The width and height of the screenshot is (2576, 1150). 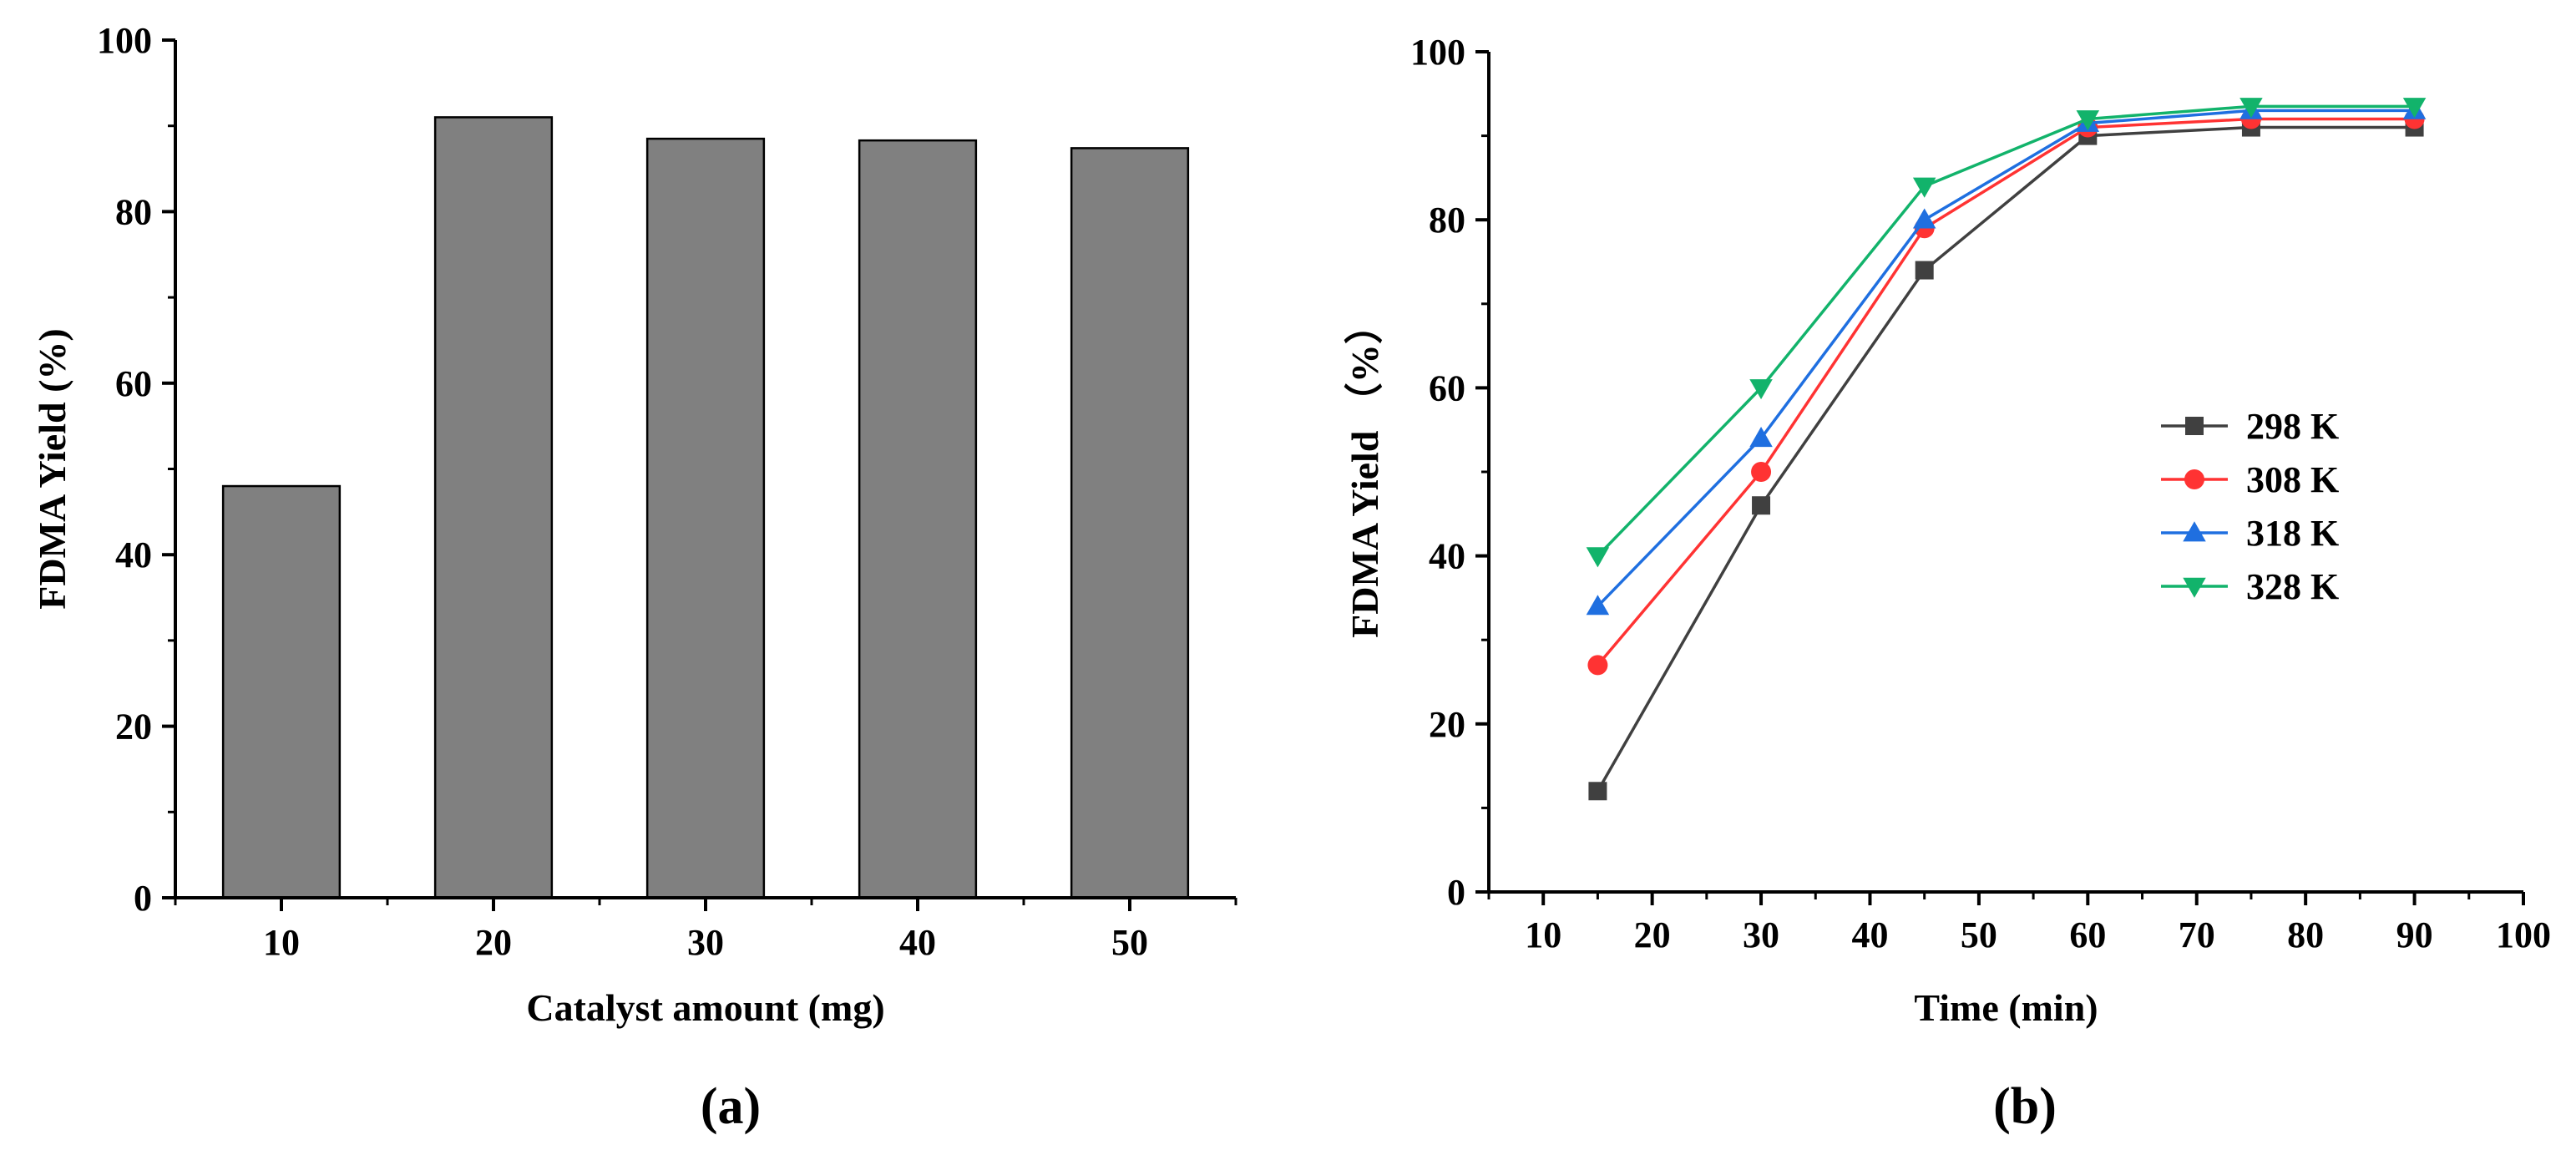 What do you see at coordinates (1447, 220) in the screenshot?
I see `b-y-tick-label: 80` at bounding box center [1447, 220].